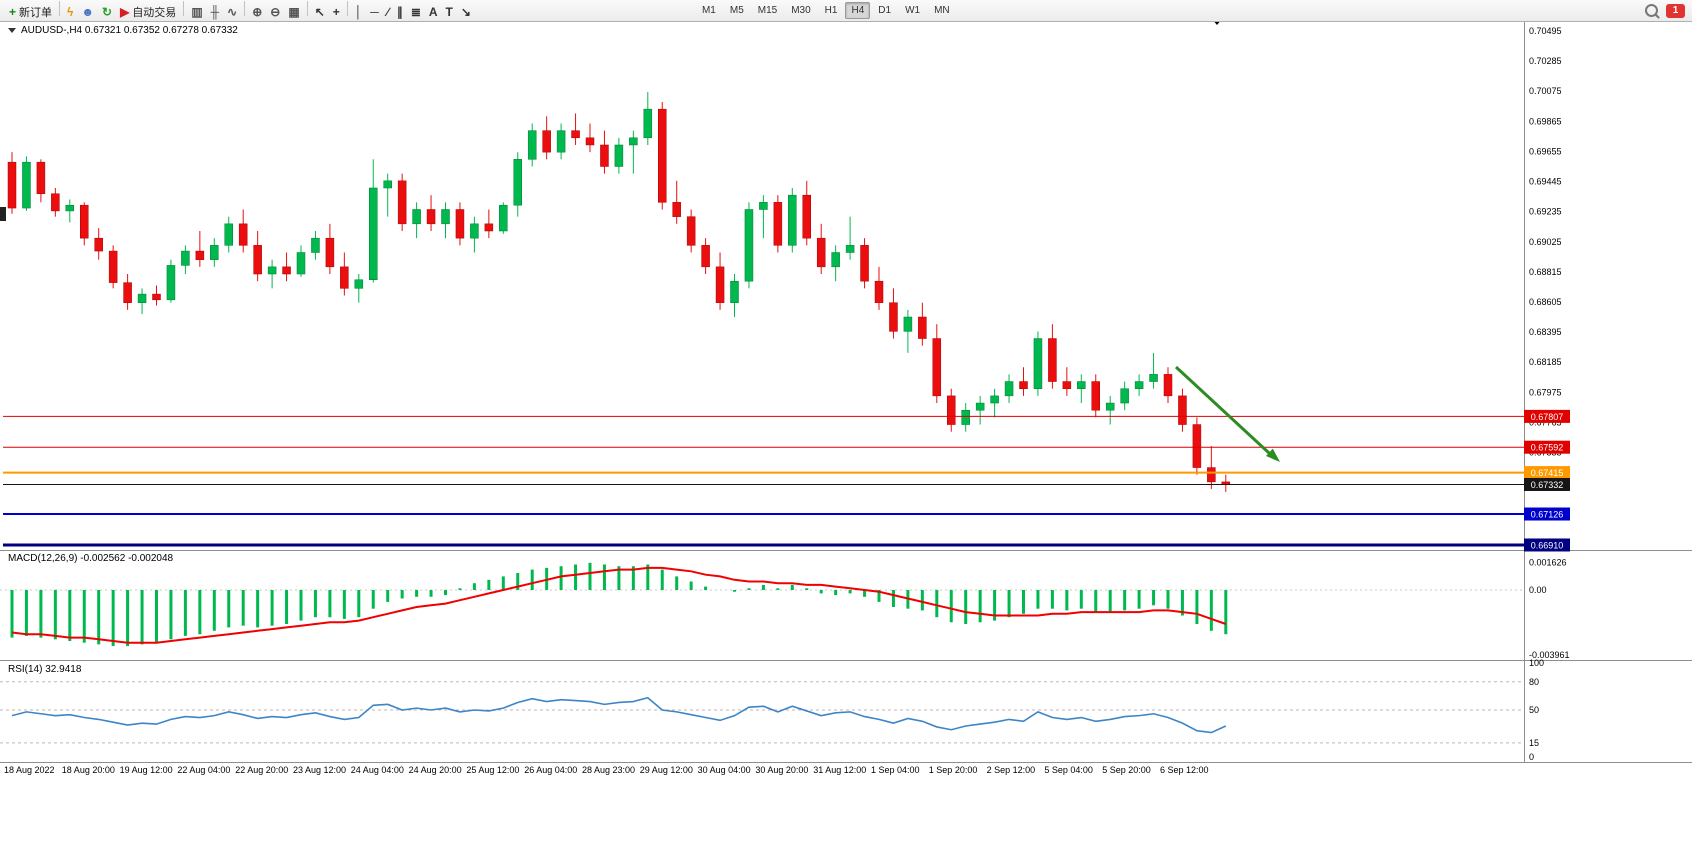  What do you see at coordinates (1068, 770) in the screenshot?
I see `time-axis-label: 5 Sep 04:00` at bounding box center [1068, 770].